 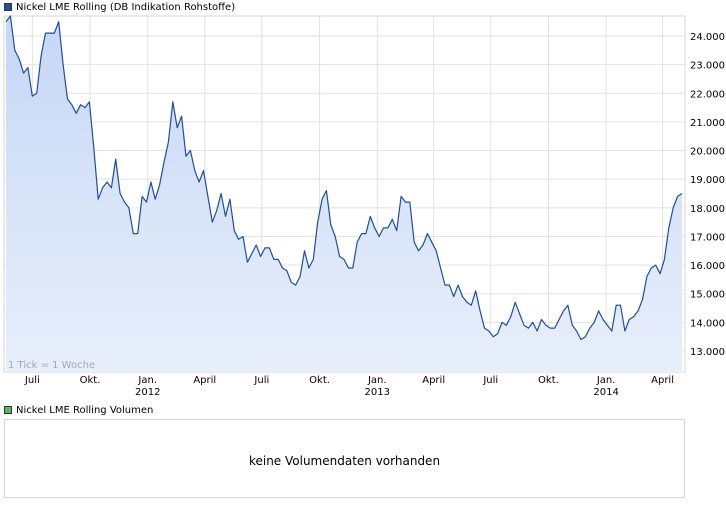 I want to click on volume-empty-message: keine Volumendaten vorhanden, so click(x=344, y=461).